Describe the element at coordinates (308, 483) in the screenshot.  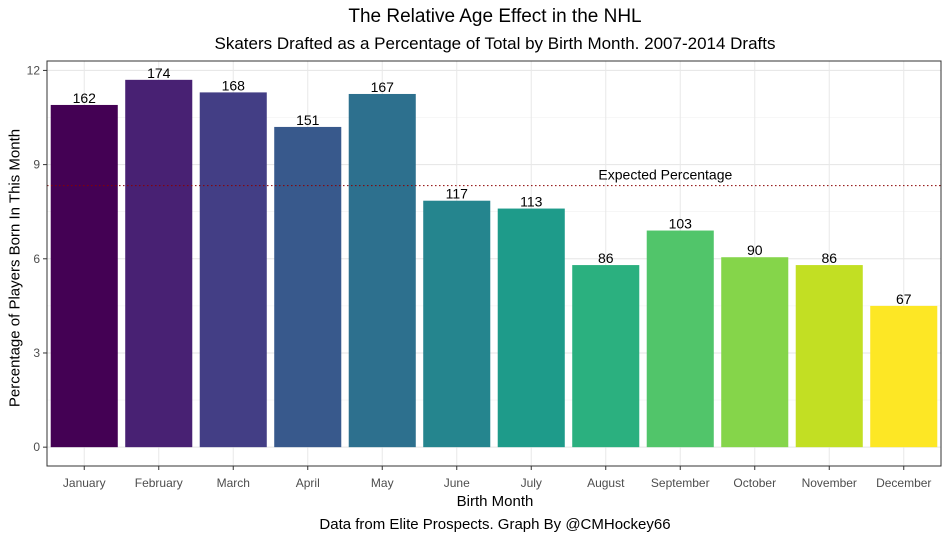
I see `x-tick-label: April` at that location.